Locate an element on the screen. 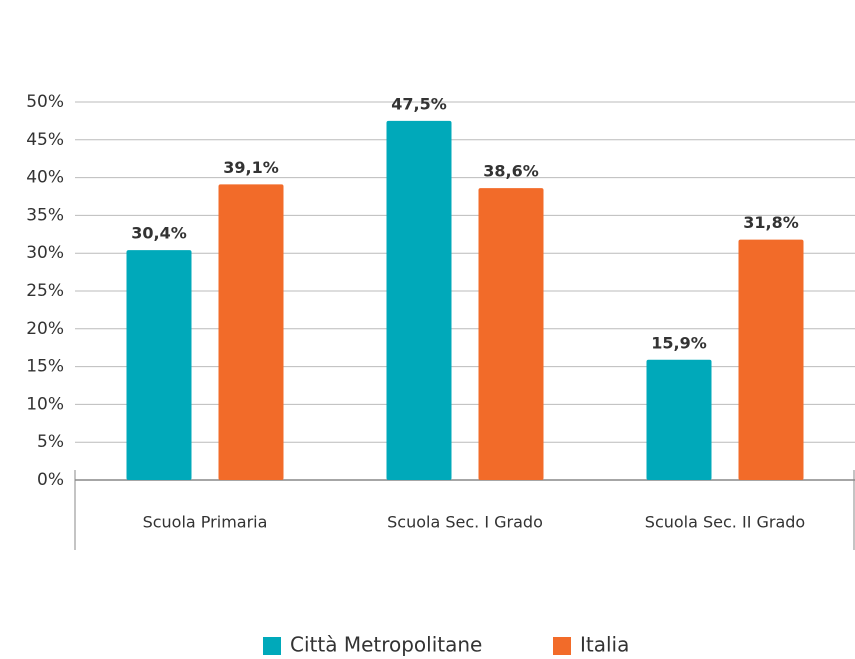 The height and width of the screenshot is (659, 855). x-tick-label: Scuola Sec. II Grado is located at coordinates (725, 522).